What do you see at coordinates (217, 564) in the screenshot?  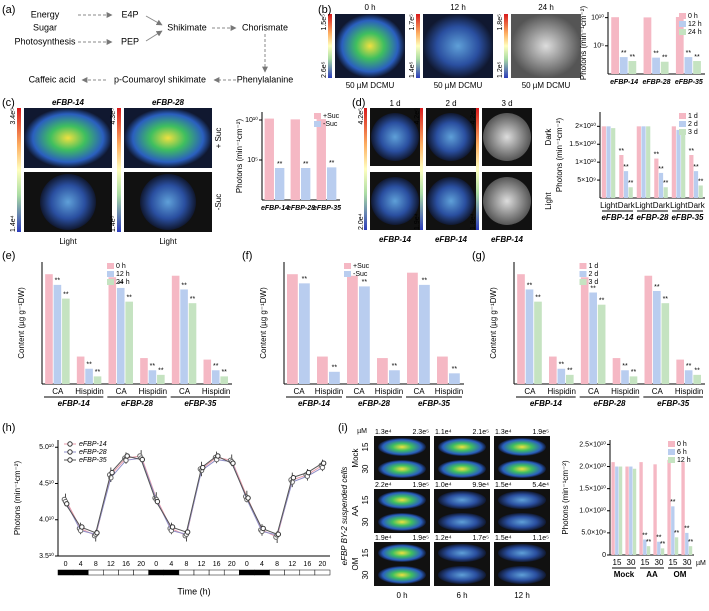 I see `x-tick-label: 16` at bounding box center [217, 564].